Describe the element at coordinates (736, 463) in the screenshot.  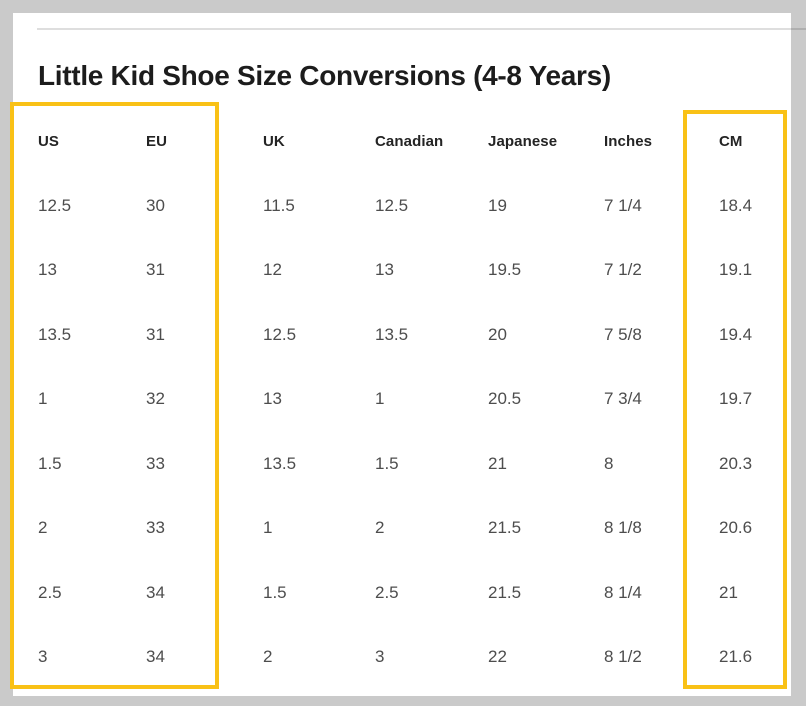
I see `table-cell: 20.3` at that location.